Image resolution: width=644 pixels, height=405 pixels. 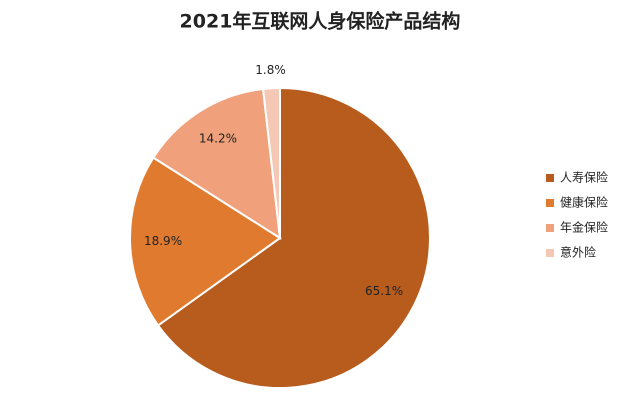 I want to click on legend-label: 健康保险, so click(x=584, y=202).